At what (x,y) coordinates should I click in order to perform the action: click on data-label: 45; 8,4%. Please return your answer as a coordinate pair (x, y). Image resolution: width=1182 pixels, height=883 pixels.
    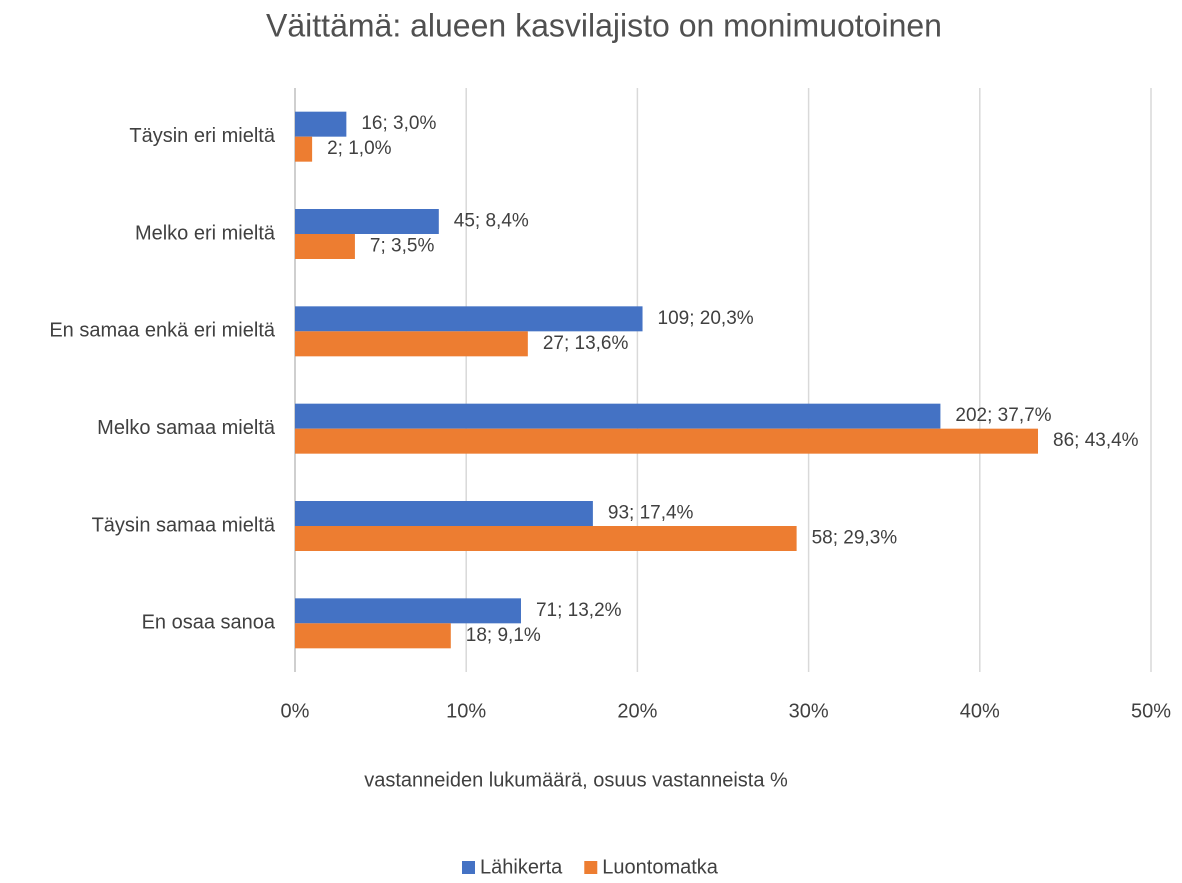
    Looking at the image, I should click on (491, 221).